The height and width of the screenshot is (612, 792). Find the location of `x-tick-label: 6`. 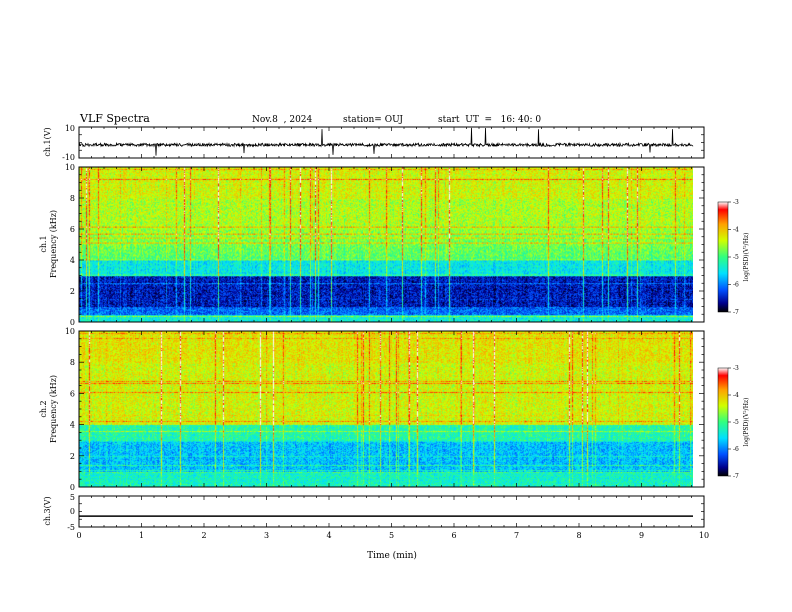

x-tick-label: 6 is located at coordinates (453, 535).